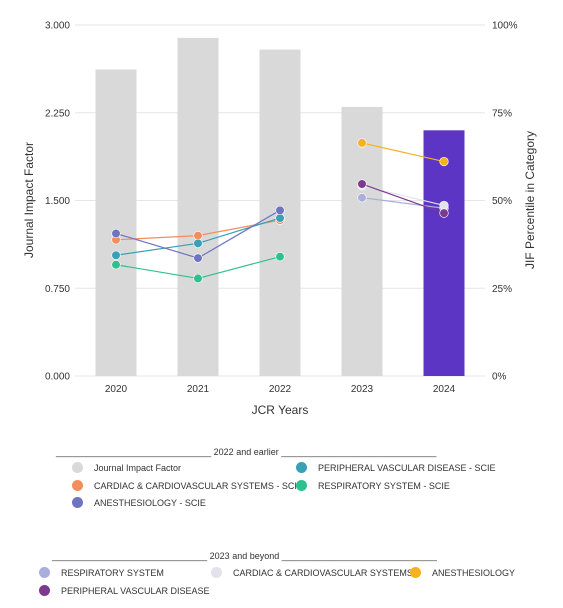 The image size is (563, 608). I want to click on series-point-2-2020, so click(116, 265).